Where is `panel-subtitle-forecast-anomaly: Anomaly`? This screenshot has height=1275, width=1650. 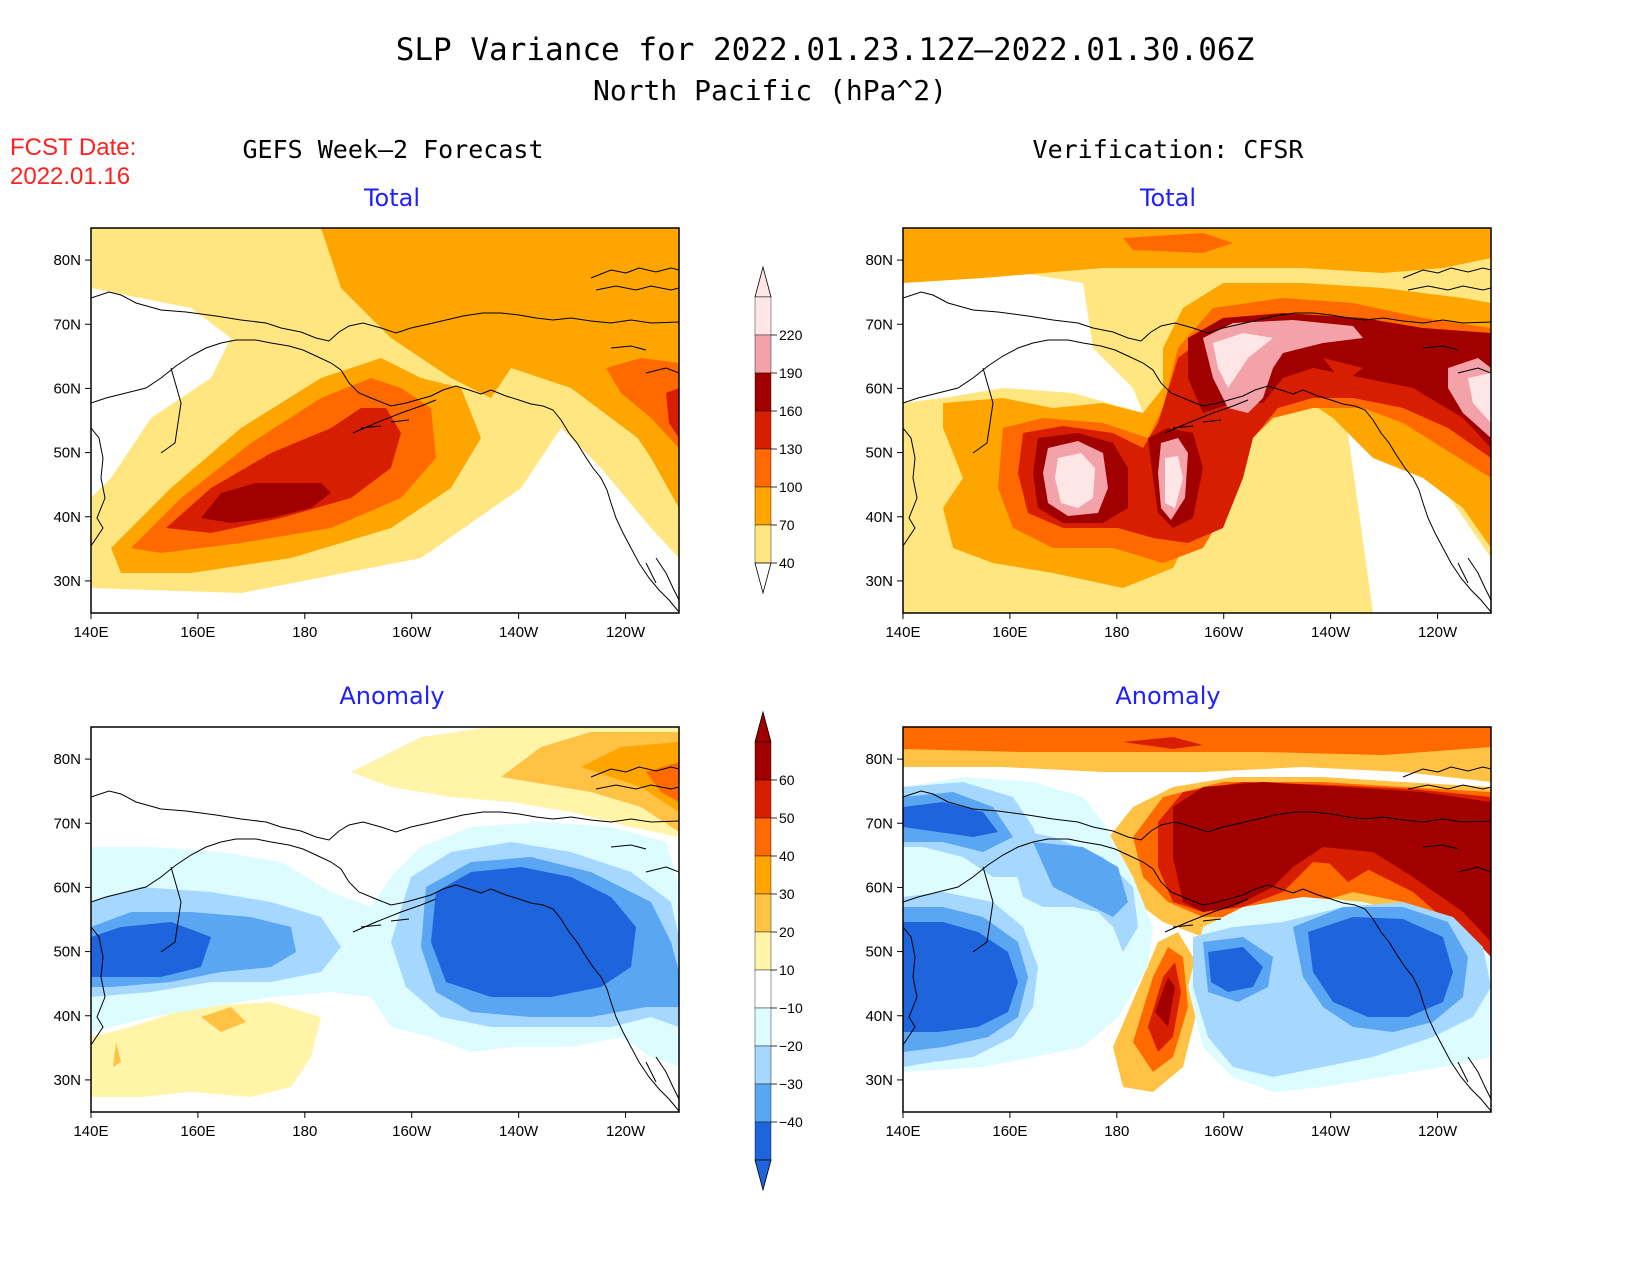 panel-subtitle-forecast-anomaly: Anomaly is located at coordinates (391, 696).